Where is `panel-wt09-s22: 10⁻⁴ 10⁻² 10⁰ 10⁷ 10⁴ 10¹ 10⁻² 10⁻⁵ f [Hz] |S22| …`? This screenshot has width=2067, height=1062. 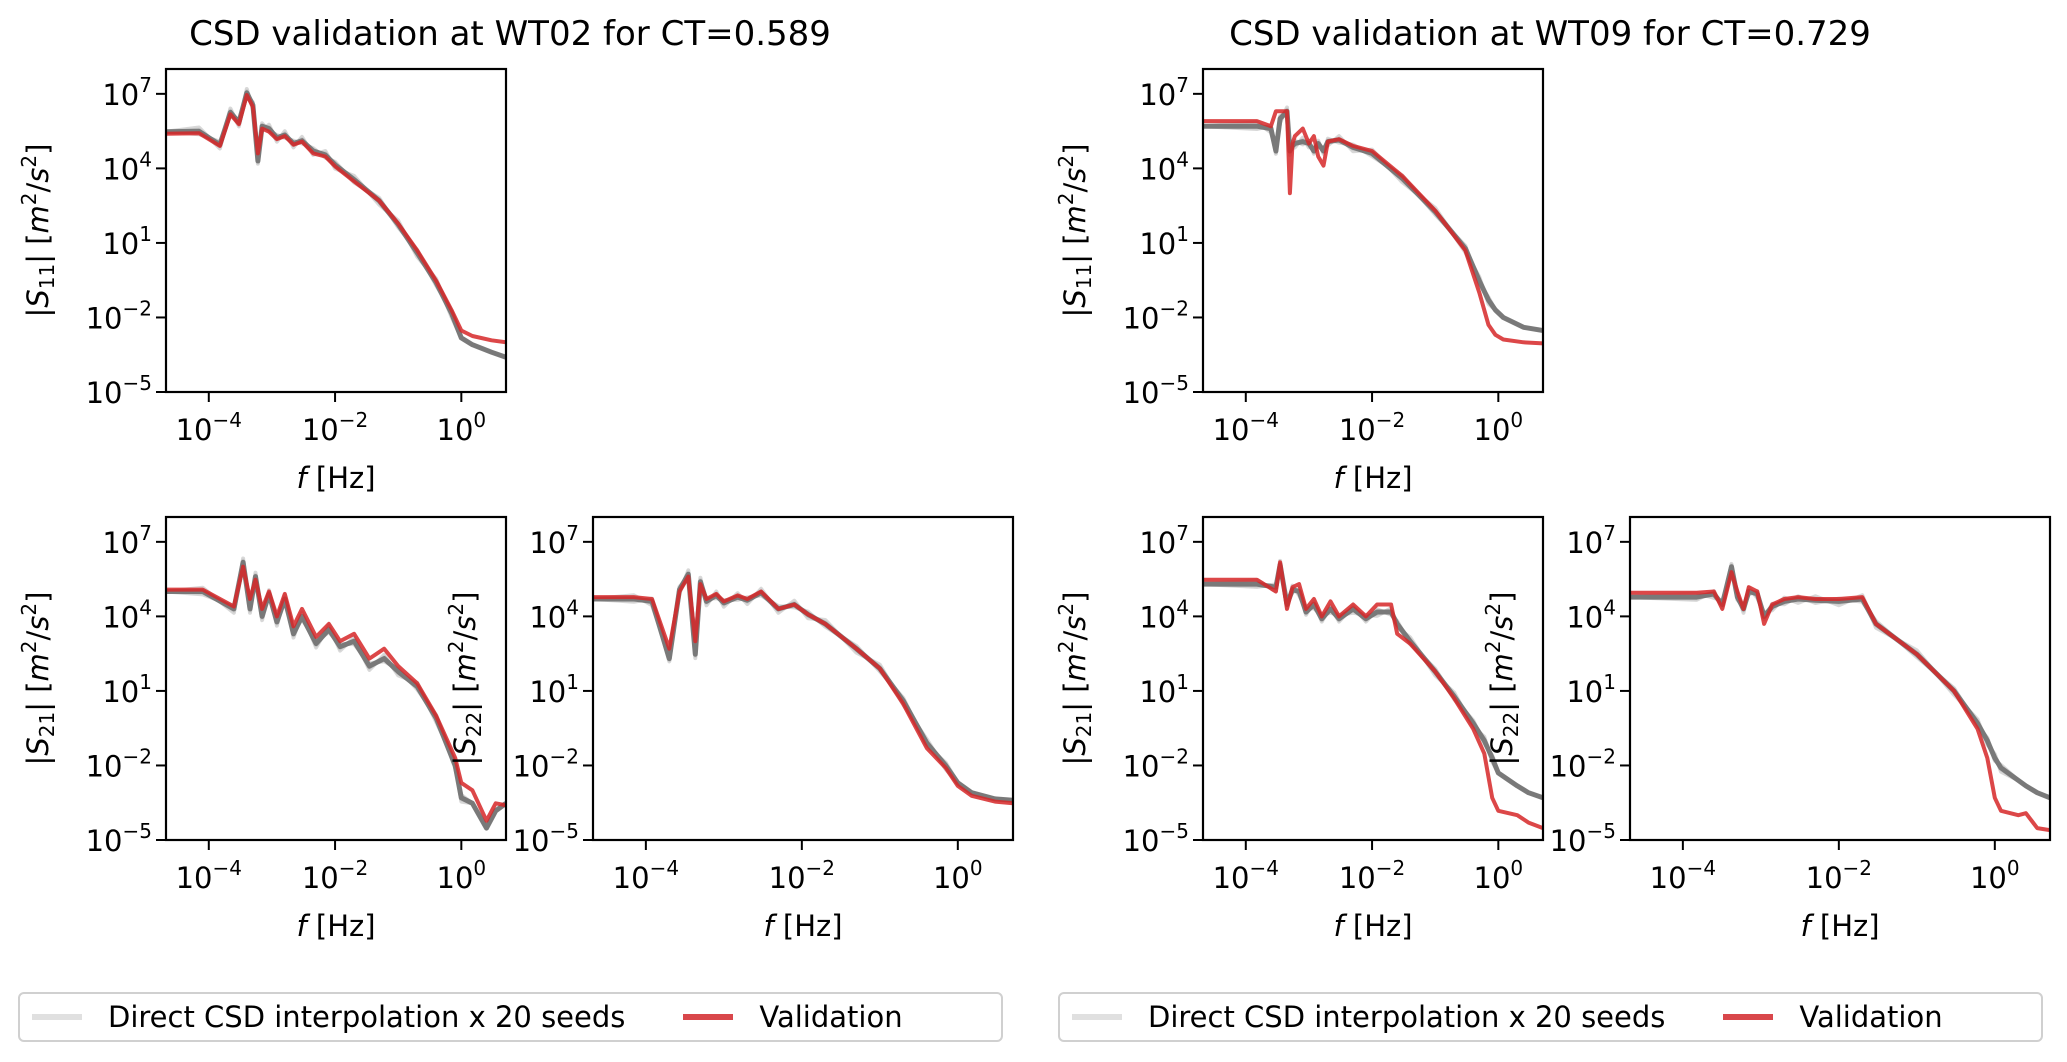
panel-wt09-s22: 10⁻⁴ 10⁻² 10⁰ 10⁷ 10⁴ 10¹ 10⁻² 10⁻⁵ f [Hz] |S22| … is located at coordinates (1766, 729).